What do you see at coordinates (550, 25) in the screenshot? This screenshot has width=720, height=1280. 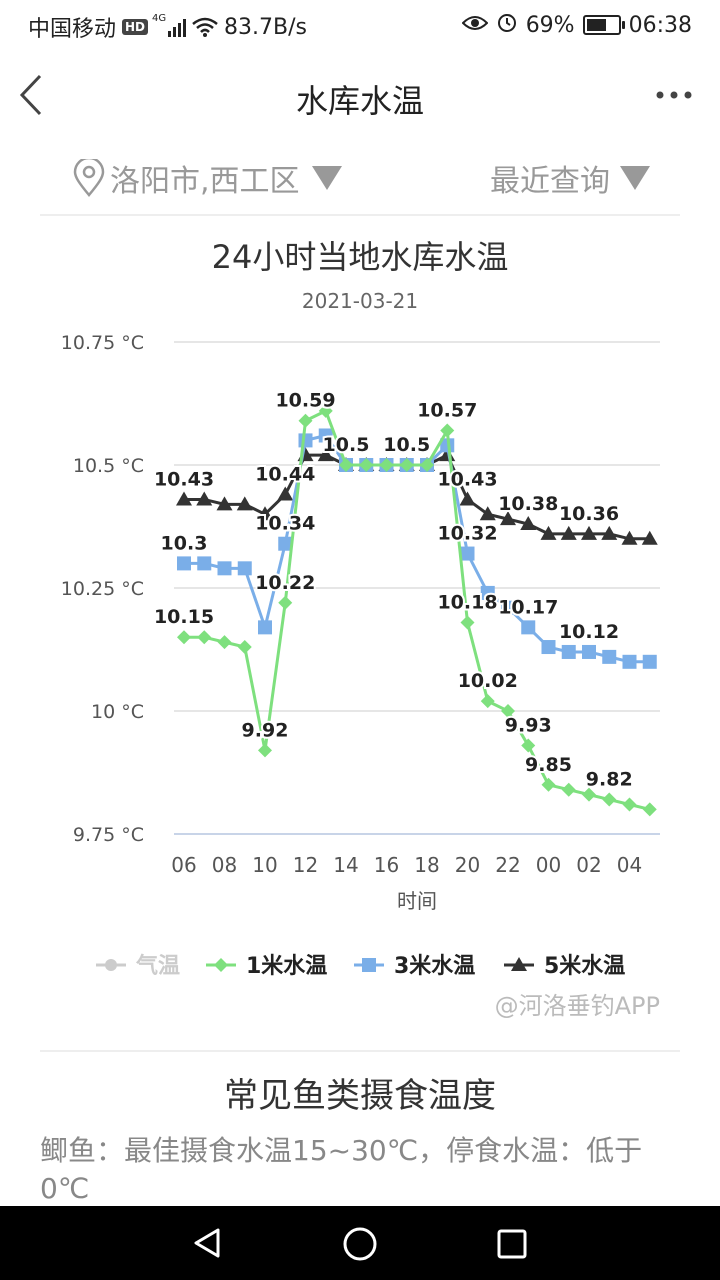 I see `battery-percent: 69%` at bounding box center [550, 25].